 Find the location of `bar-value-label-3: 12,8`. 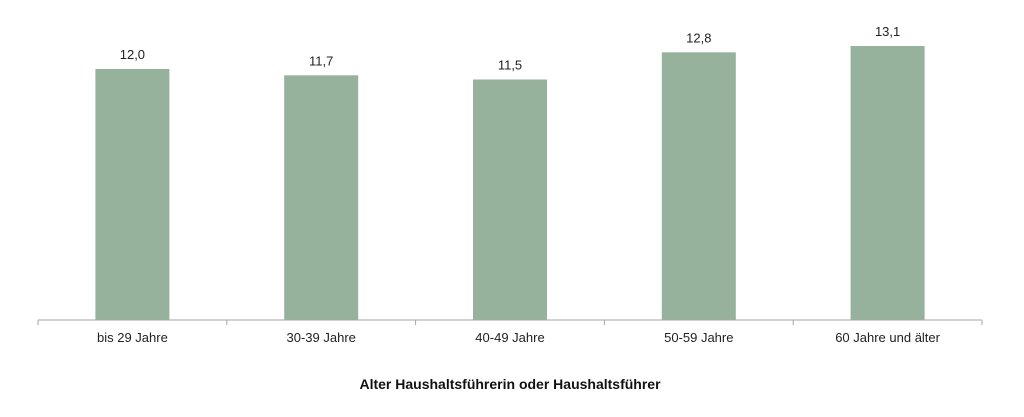

bar-value-label-3: 12,8 is located at coordinates (698, 37).